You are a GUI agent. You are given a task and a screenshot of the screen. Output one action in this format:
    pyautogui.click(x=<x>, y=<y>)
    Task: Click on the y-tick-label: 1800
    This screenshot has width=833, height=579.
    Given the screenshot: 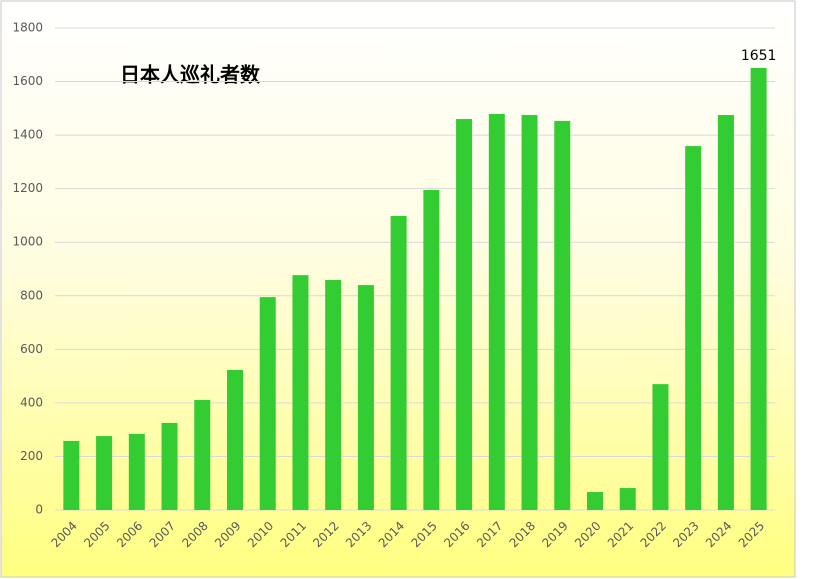 What is the action you would take?
    pyautogui.click(x=27, y=28)
    